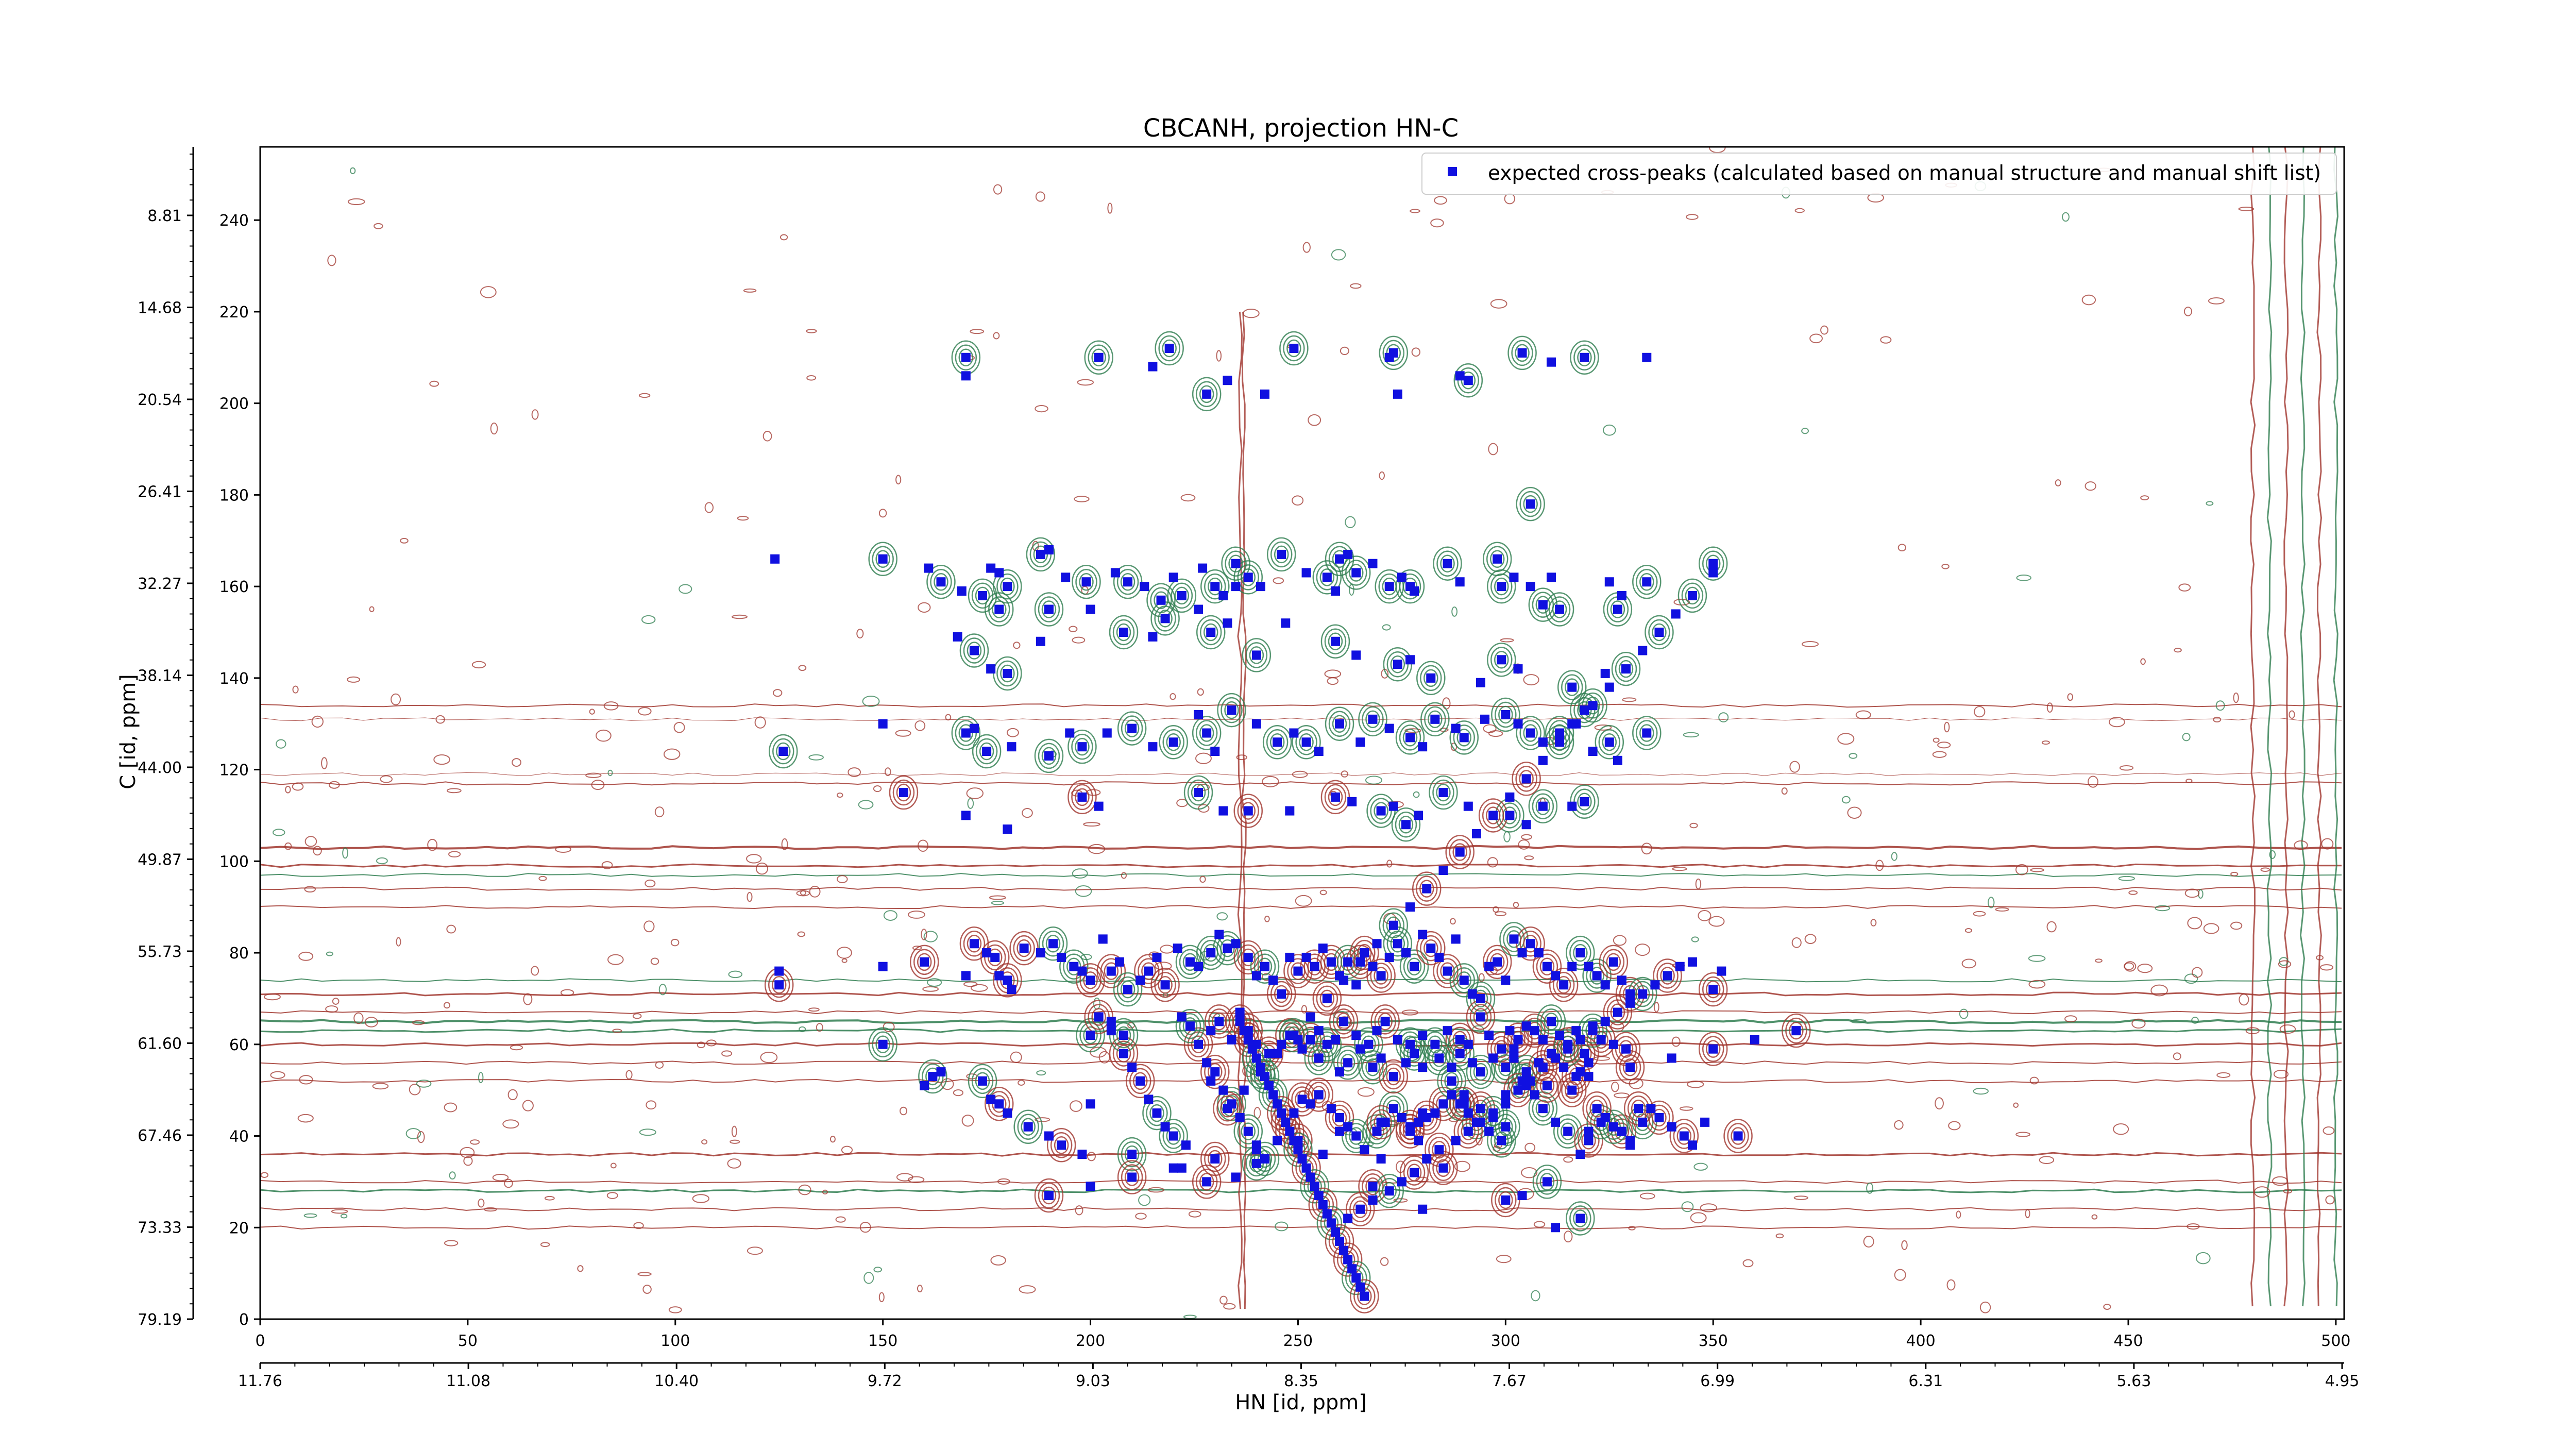  I want to click on y-tick-label: 20, so click(239, 1228).